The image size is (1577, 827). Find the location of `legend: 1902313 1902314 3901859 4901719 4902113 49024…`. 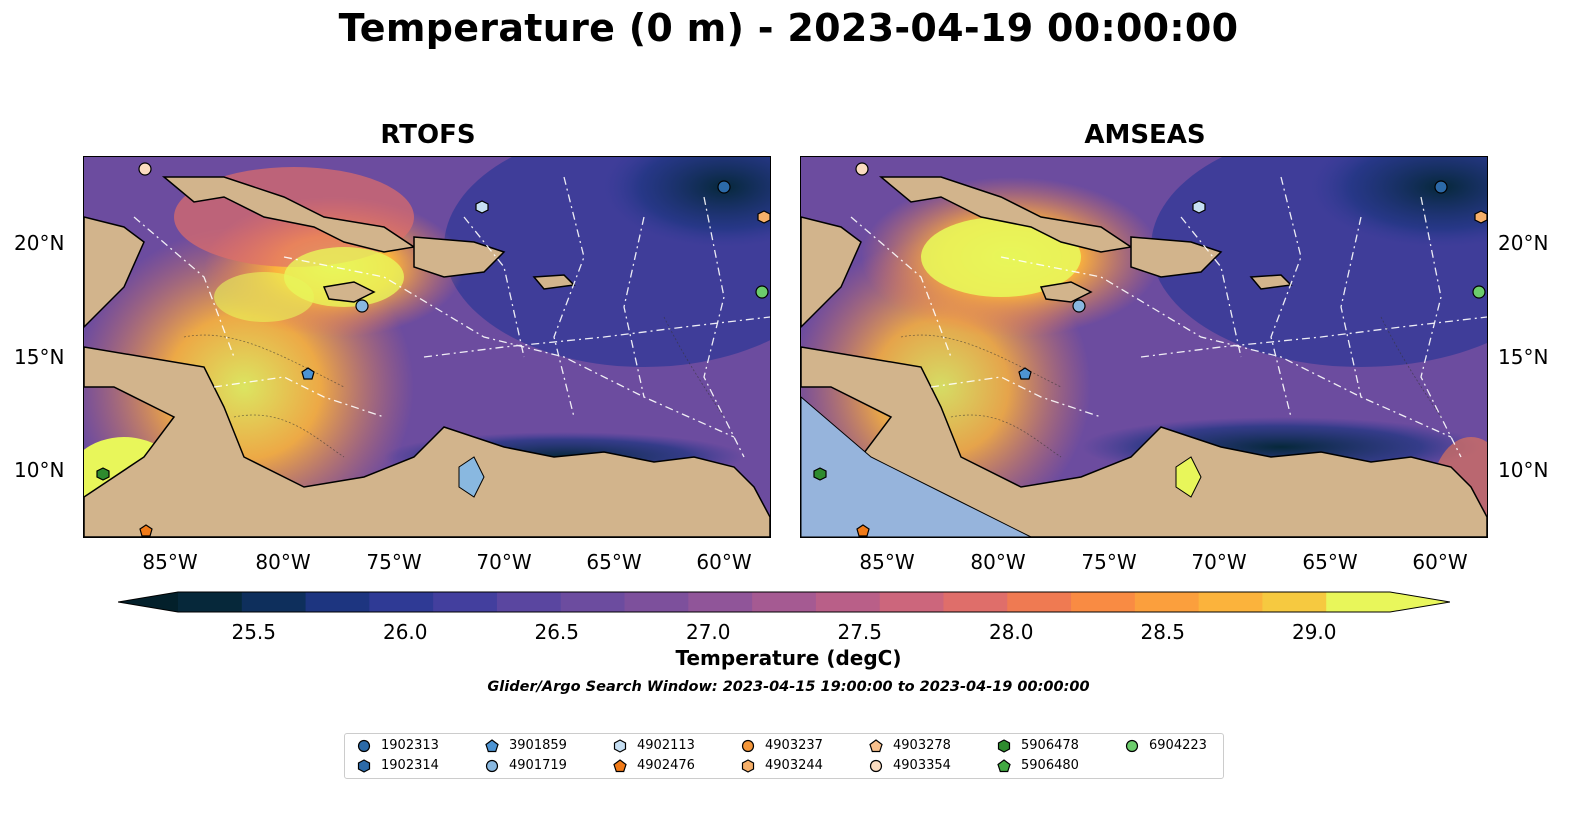

legend: 1902313 1902314 3901859 4901719 4902113 49024… is located at coordinates (784, 756).